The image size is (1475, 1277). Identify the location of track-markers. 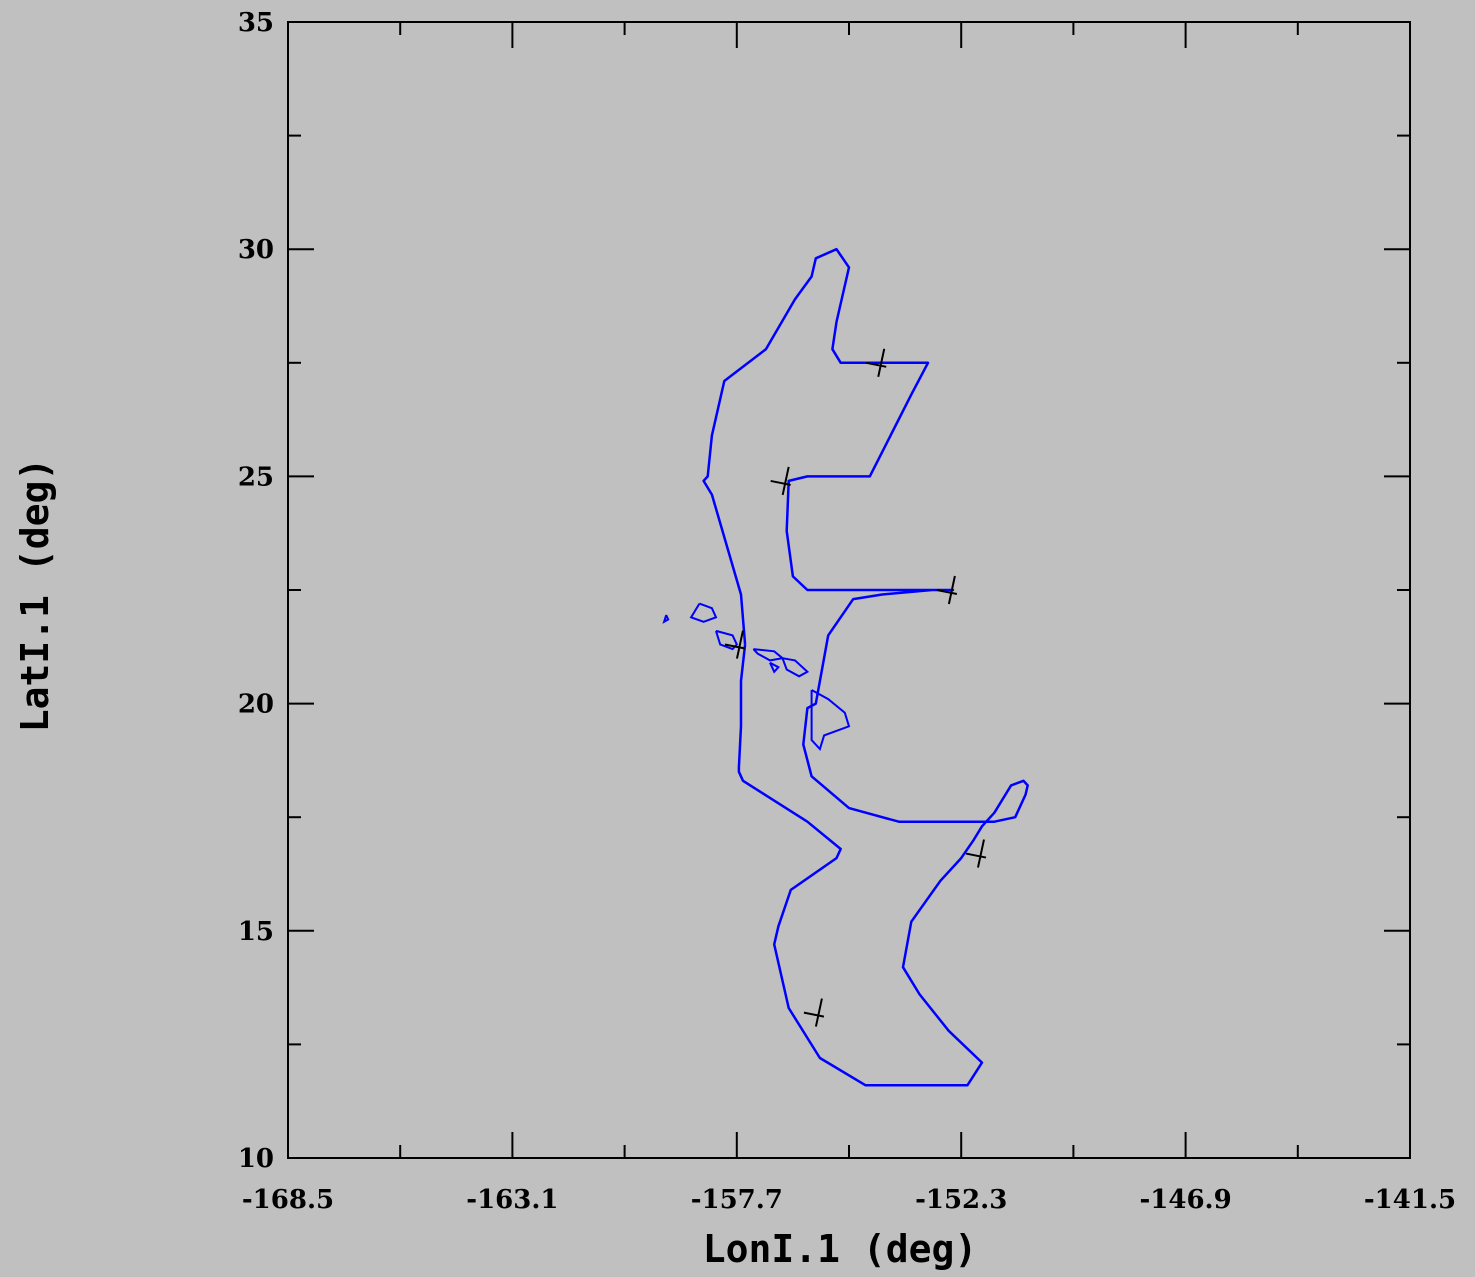
(855, 687).